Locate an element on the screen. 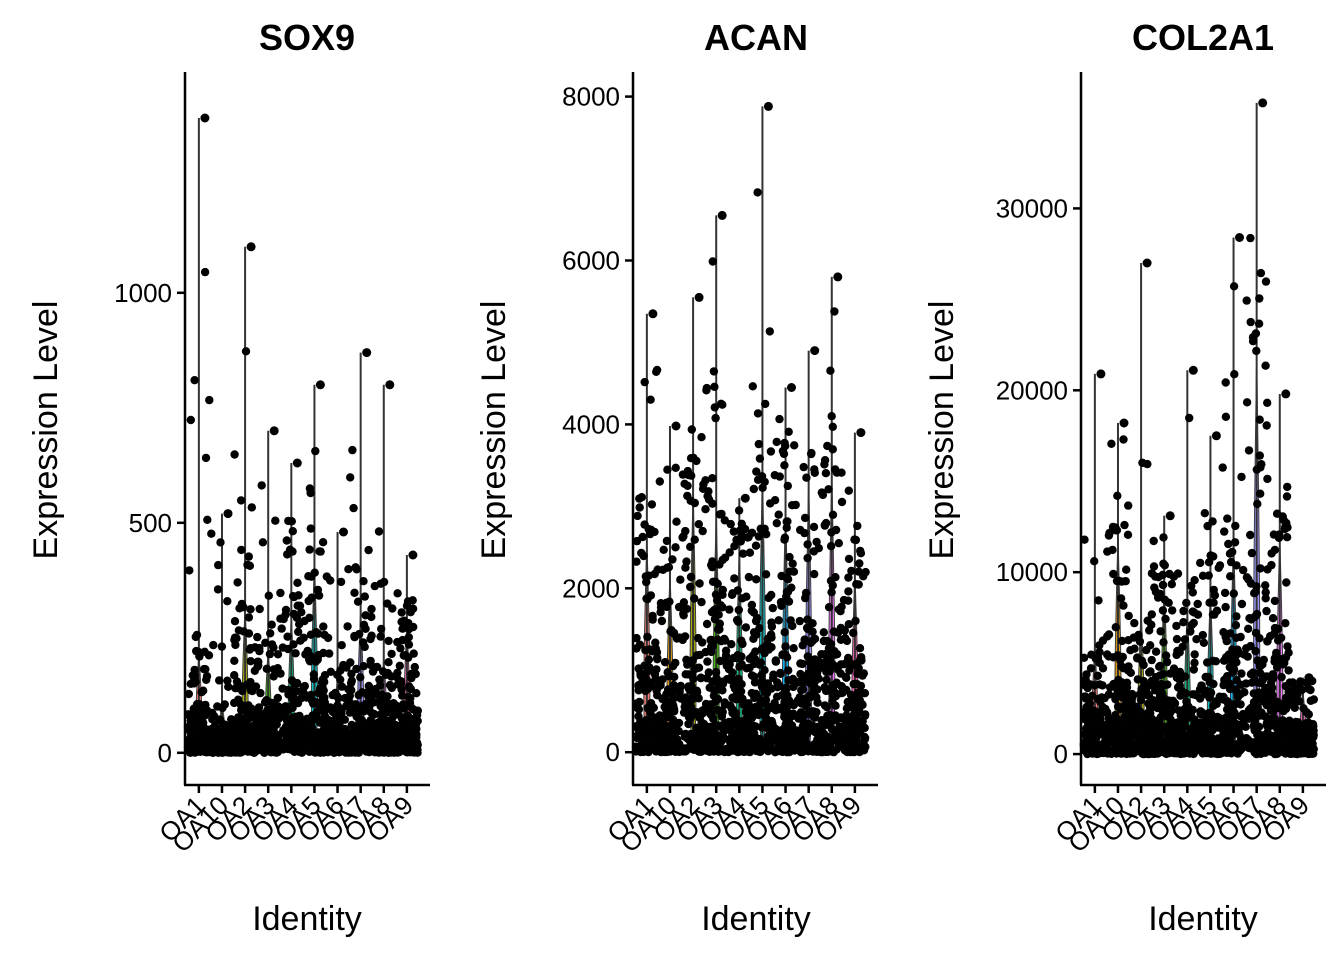 Image resolution: width=1344 pixels, height=960 pixels. data-point-max is located at coordinates (228, 514).